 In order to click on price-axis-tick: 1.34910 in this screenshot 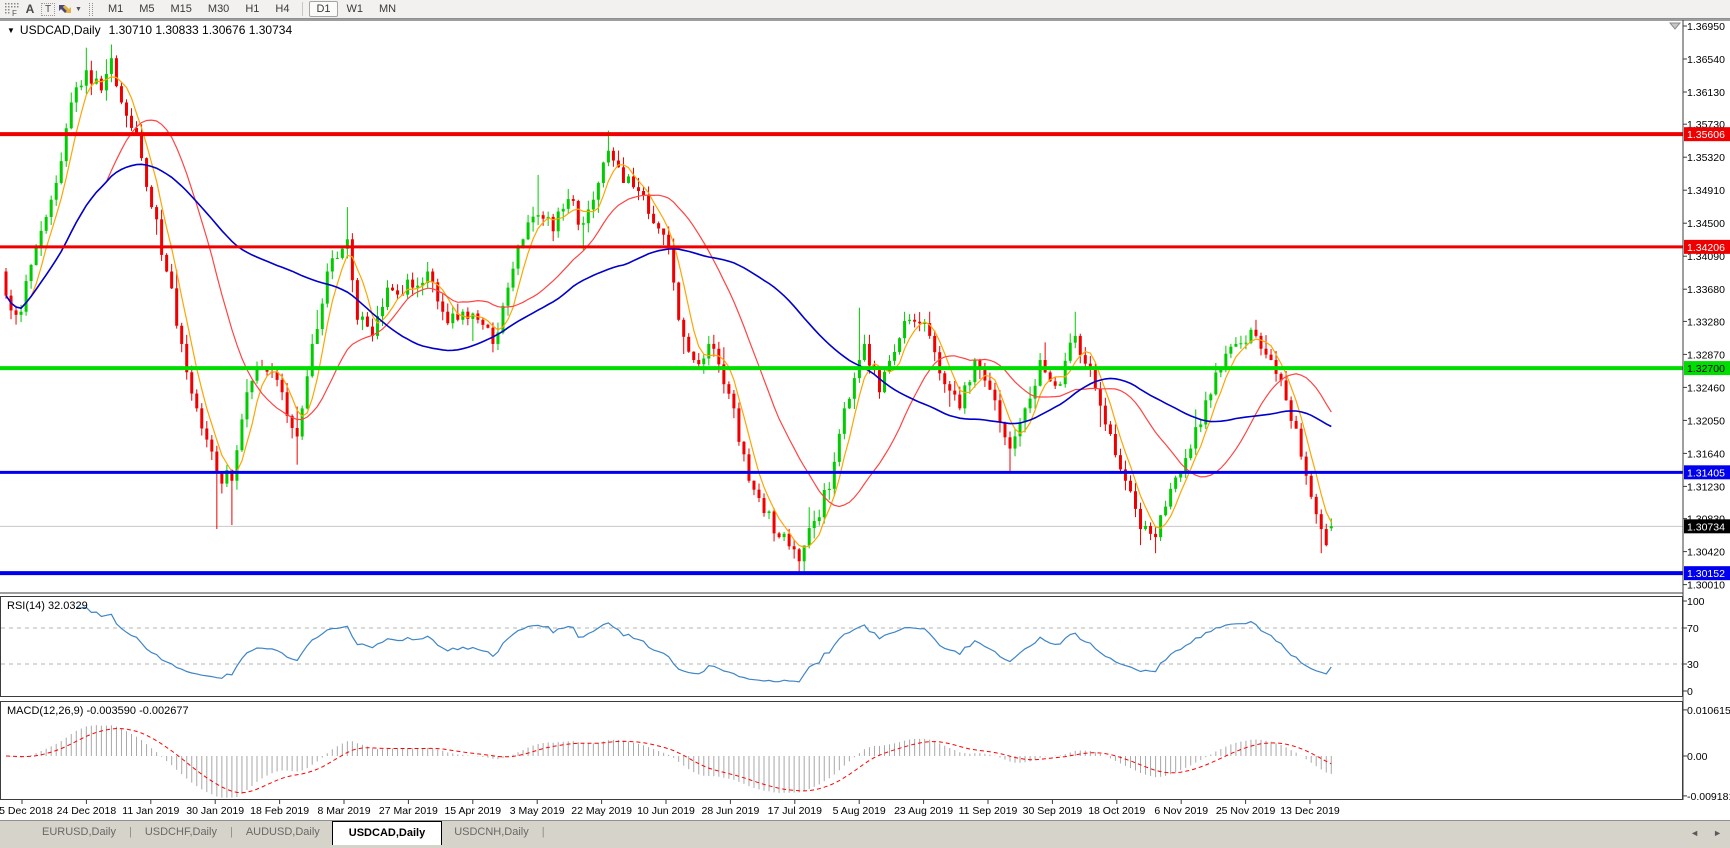, I will do `click(1706, 191)`.